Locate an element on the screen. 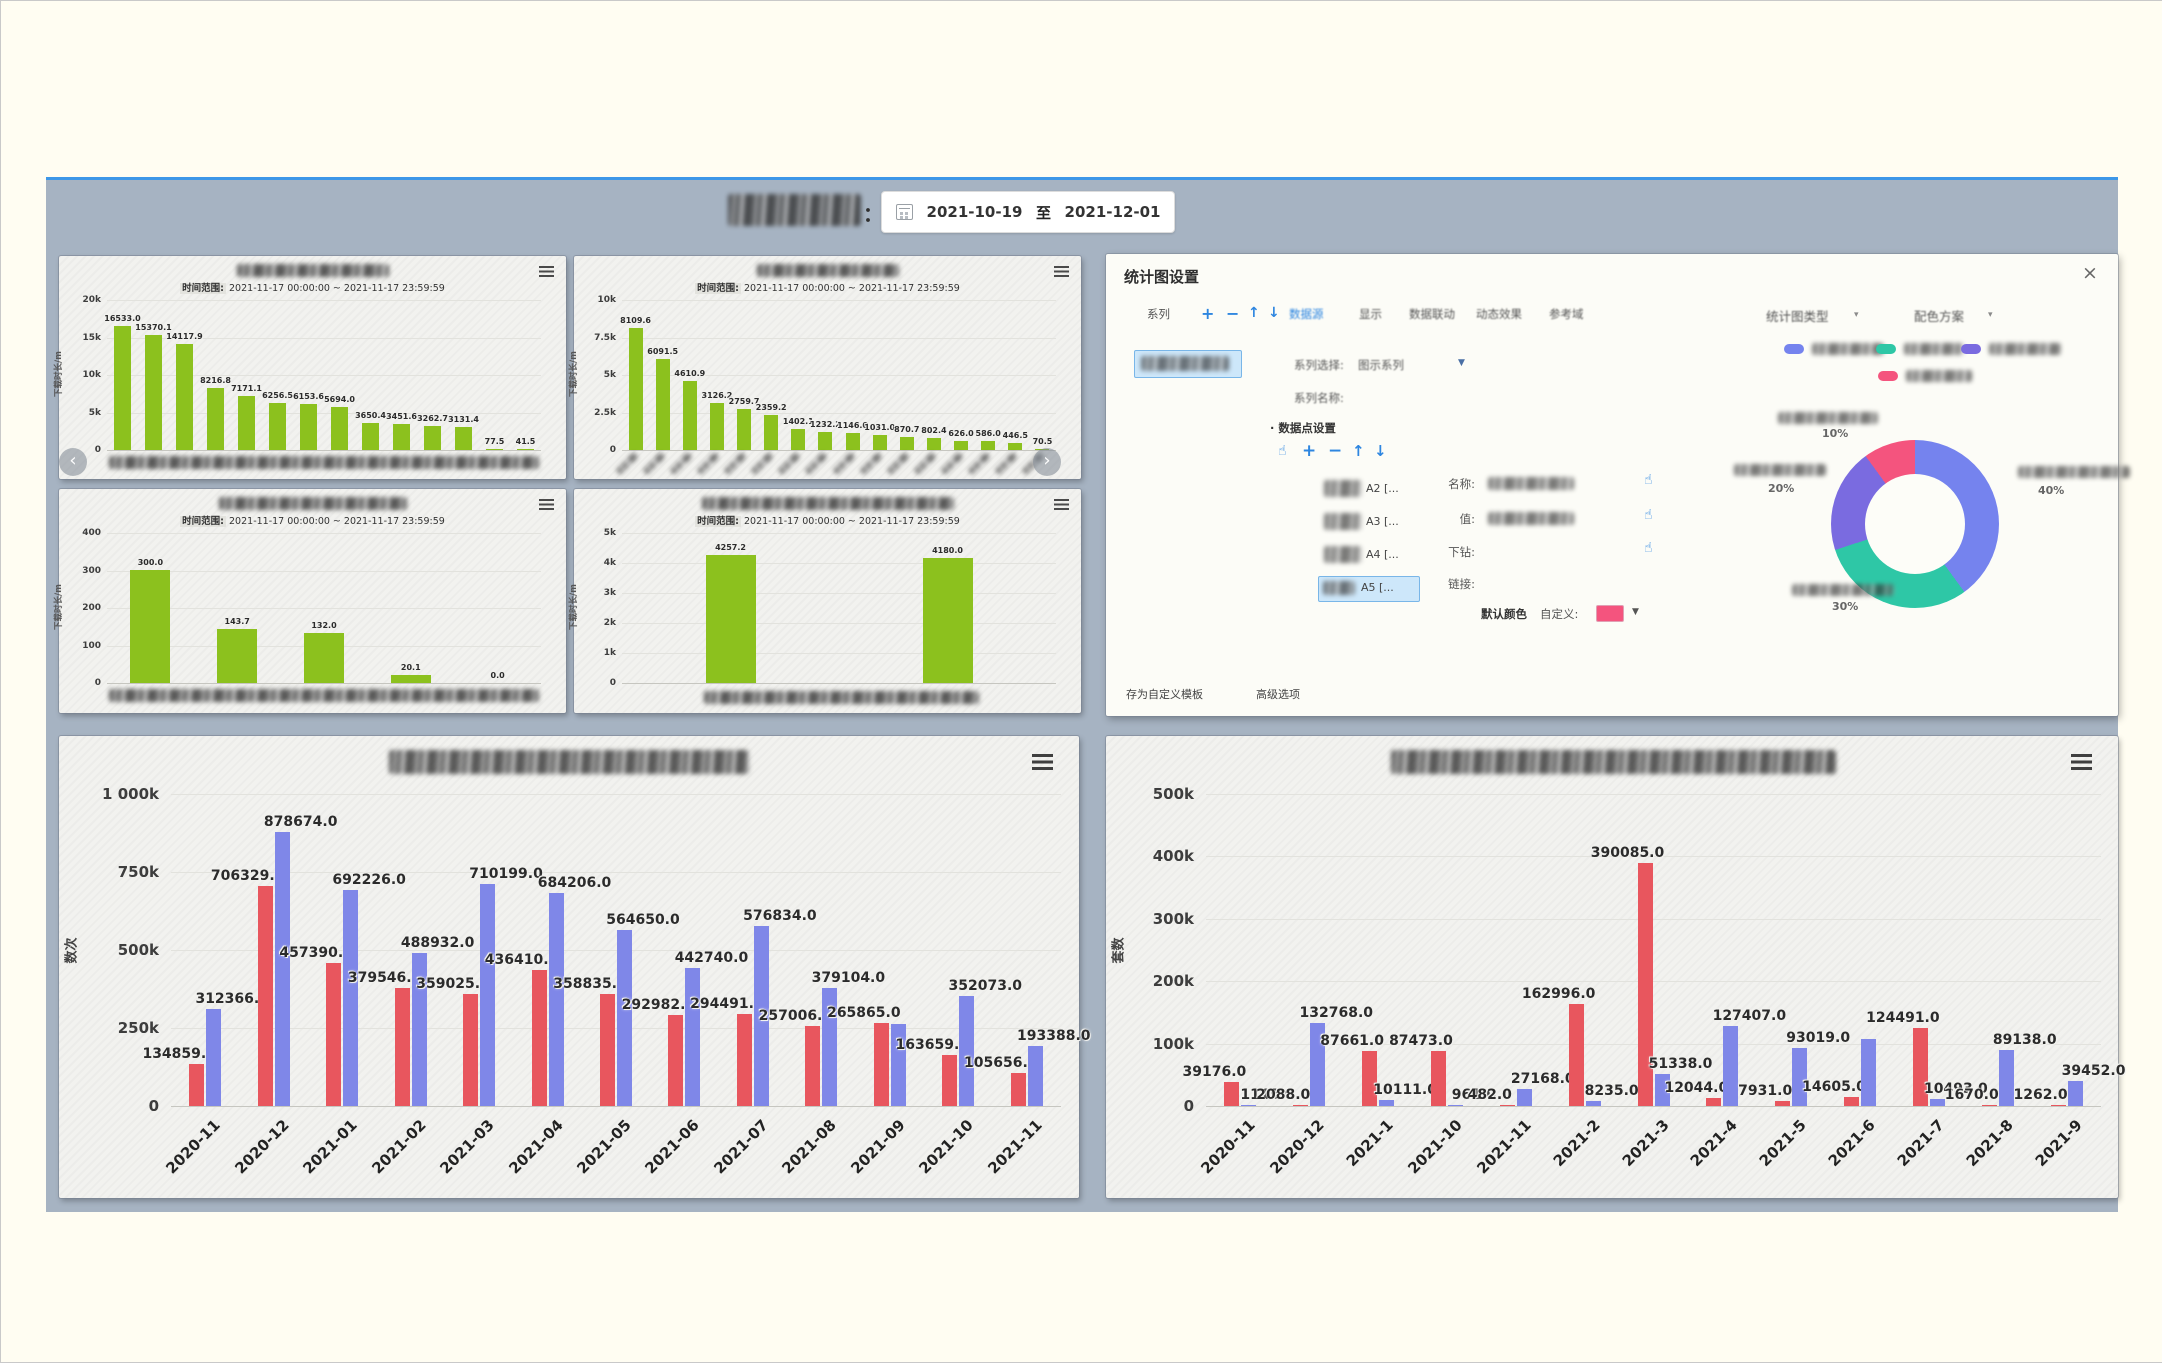  add-datapoint-icon: + is located at coordinates (1309, 451).